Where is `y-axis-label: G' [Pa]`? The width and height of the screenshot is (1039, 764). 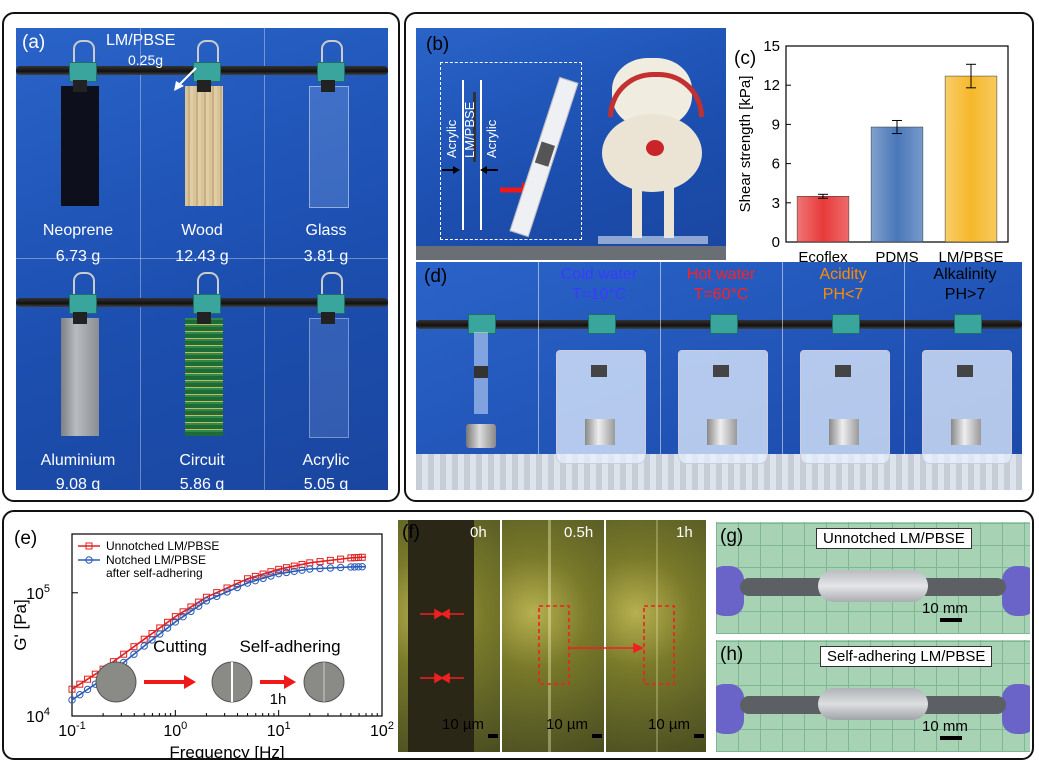
y-axis-label: G' [Pa] is located at coordinates (20, 624).